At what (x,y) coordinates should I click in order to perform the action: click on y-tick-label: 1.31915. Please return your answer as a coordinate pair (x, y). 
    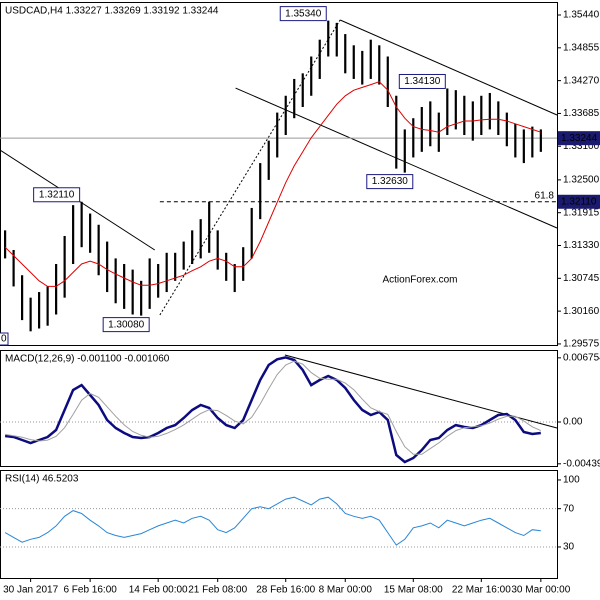
    Looking at the image, I should click on (581, 212).